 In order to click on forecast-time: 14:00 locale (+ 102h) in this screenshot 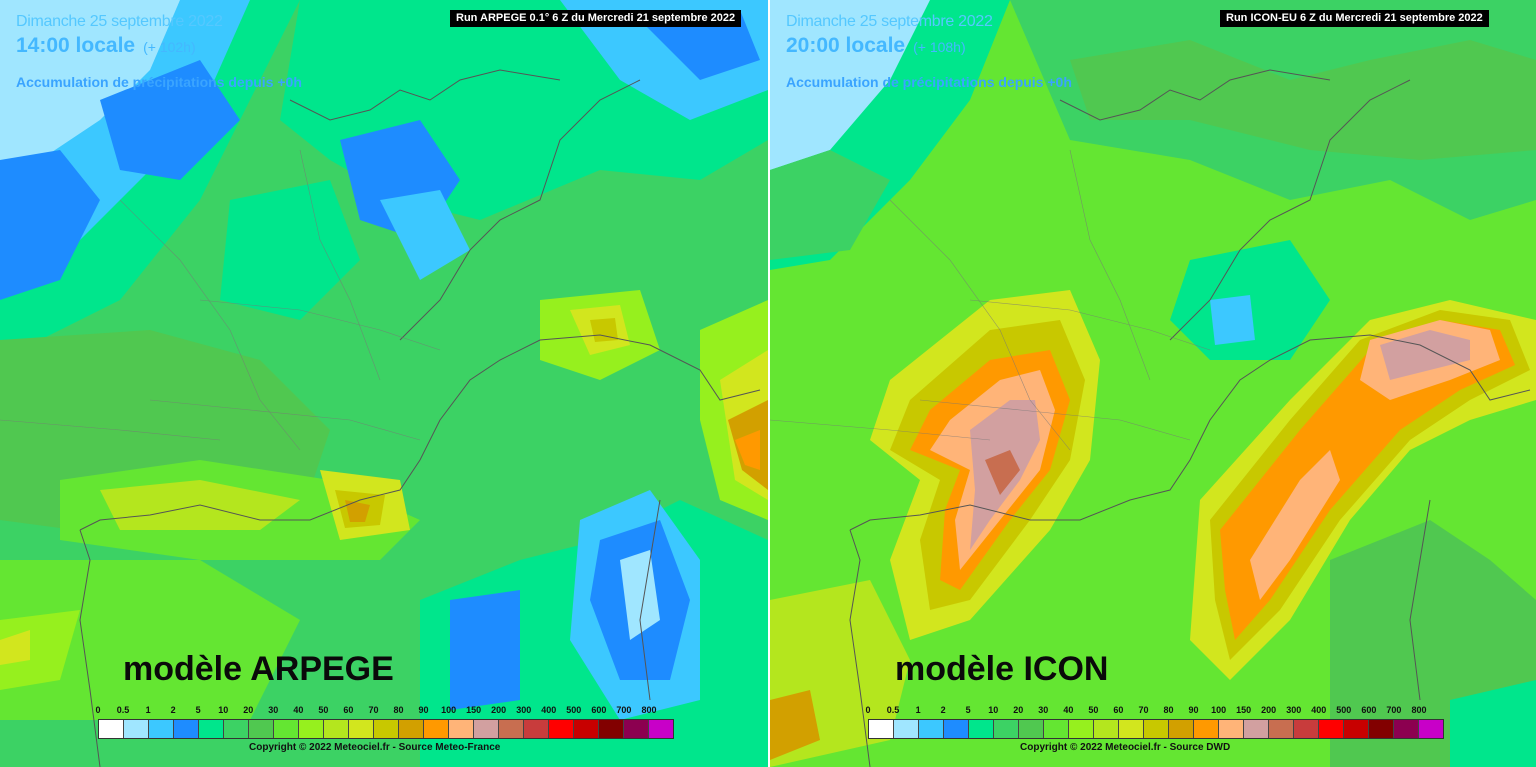, I will do `click(106, 46)`.